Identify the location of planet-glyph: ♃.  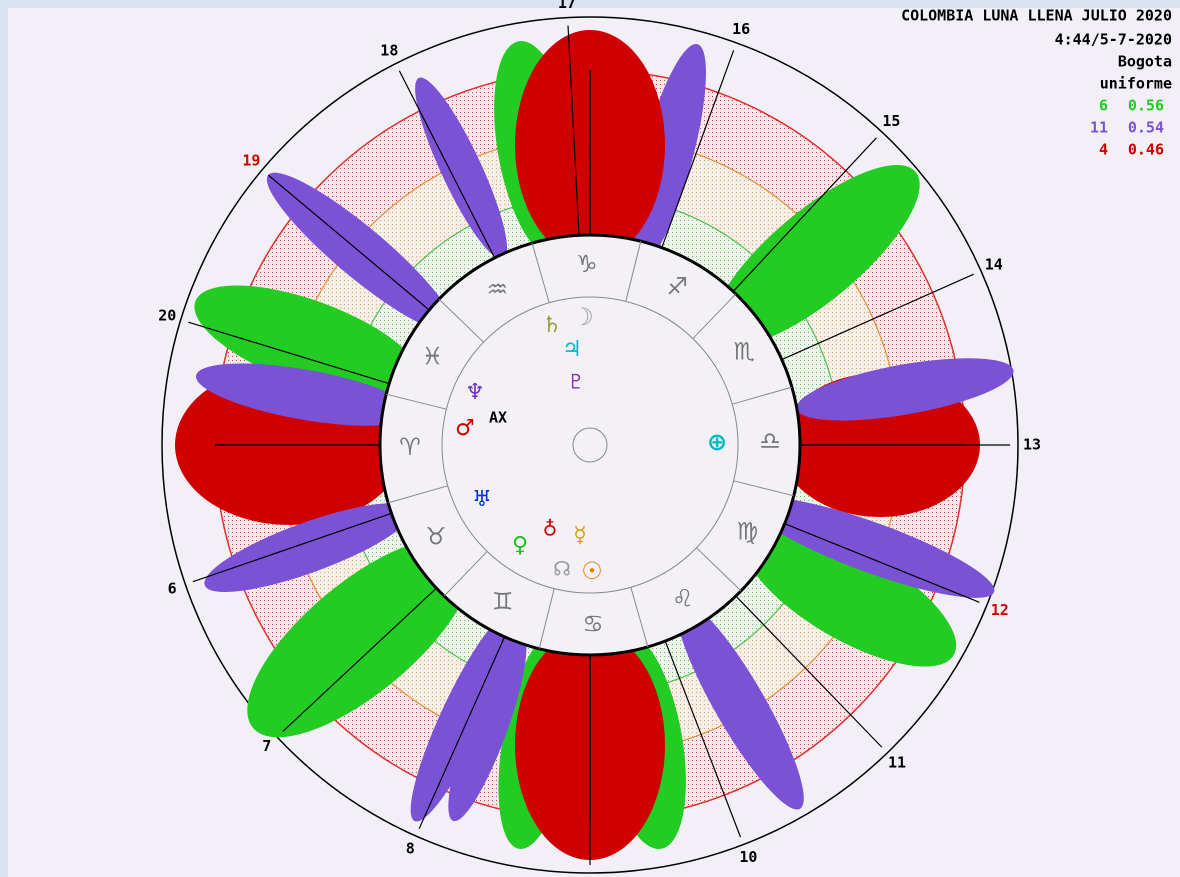
(572, 349).